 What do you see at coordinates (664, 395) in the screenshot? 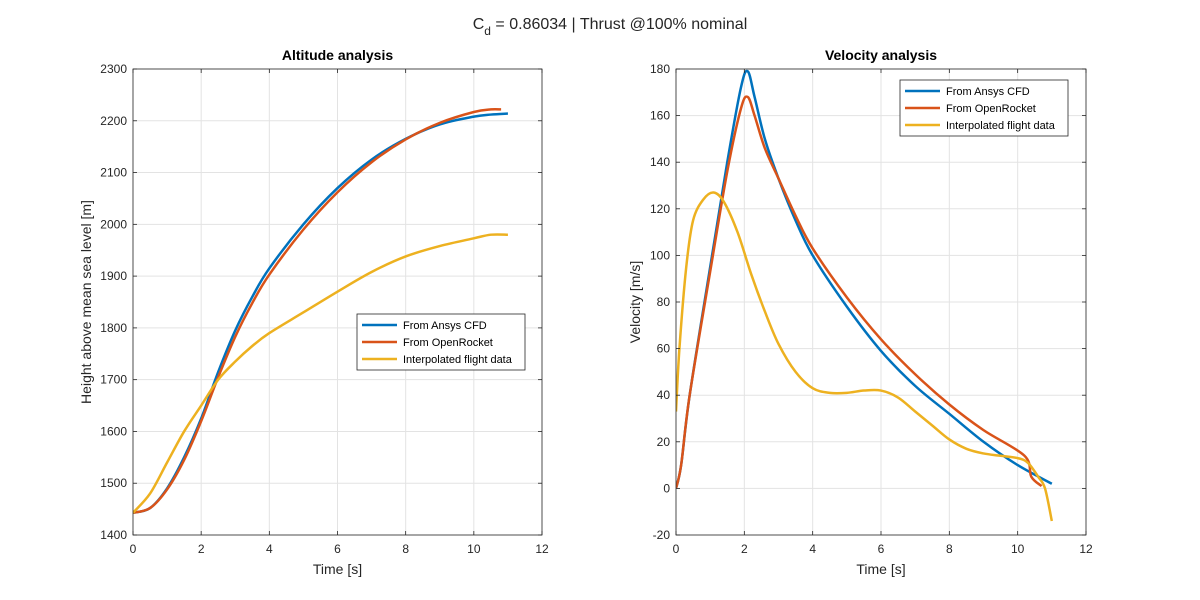
I see `y-tick-label: 40` at bounding box center [664, 395].